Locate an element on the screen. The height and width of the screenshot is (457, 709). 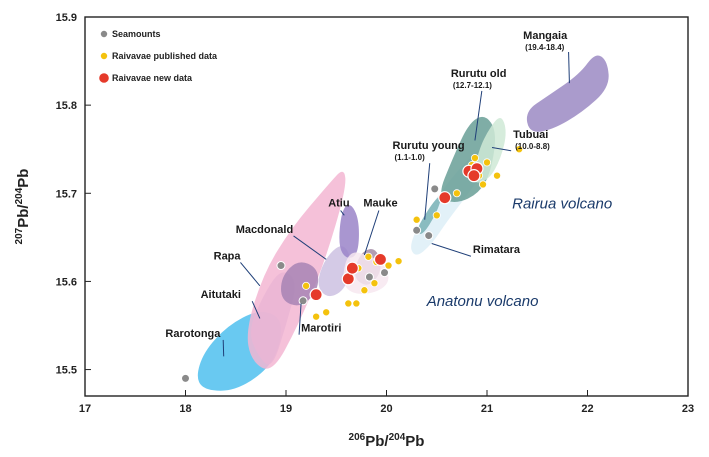
label-rurutu-old: Rurutu old is located at coordinates (479, 74).